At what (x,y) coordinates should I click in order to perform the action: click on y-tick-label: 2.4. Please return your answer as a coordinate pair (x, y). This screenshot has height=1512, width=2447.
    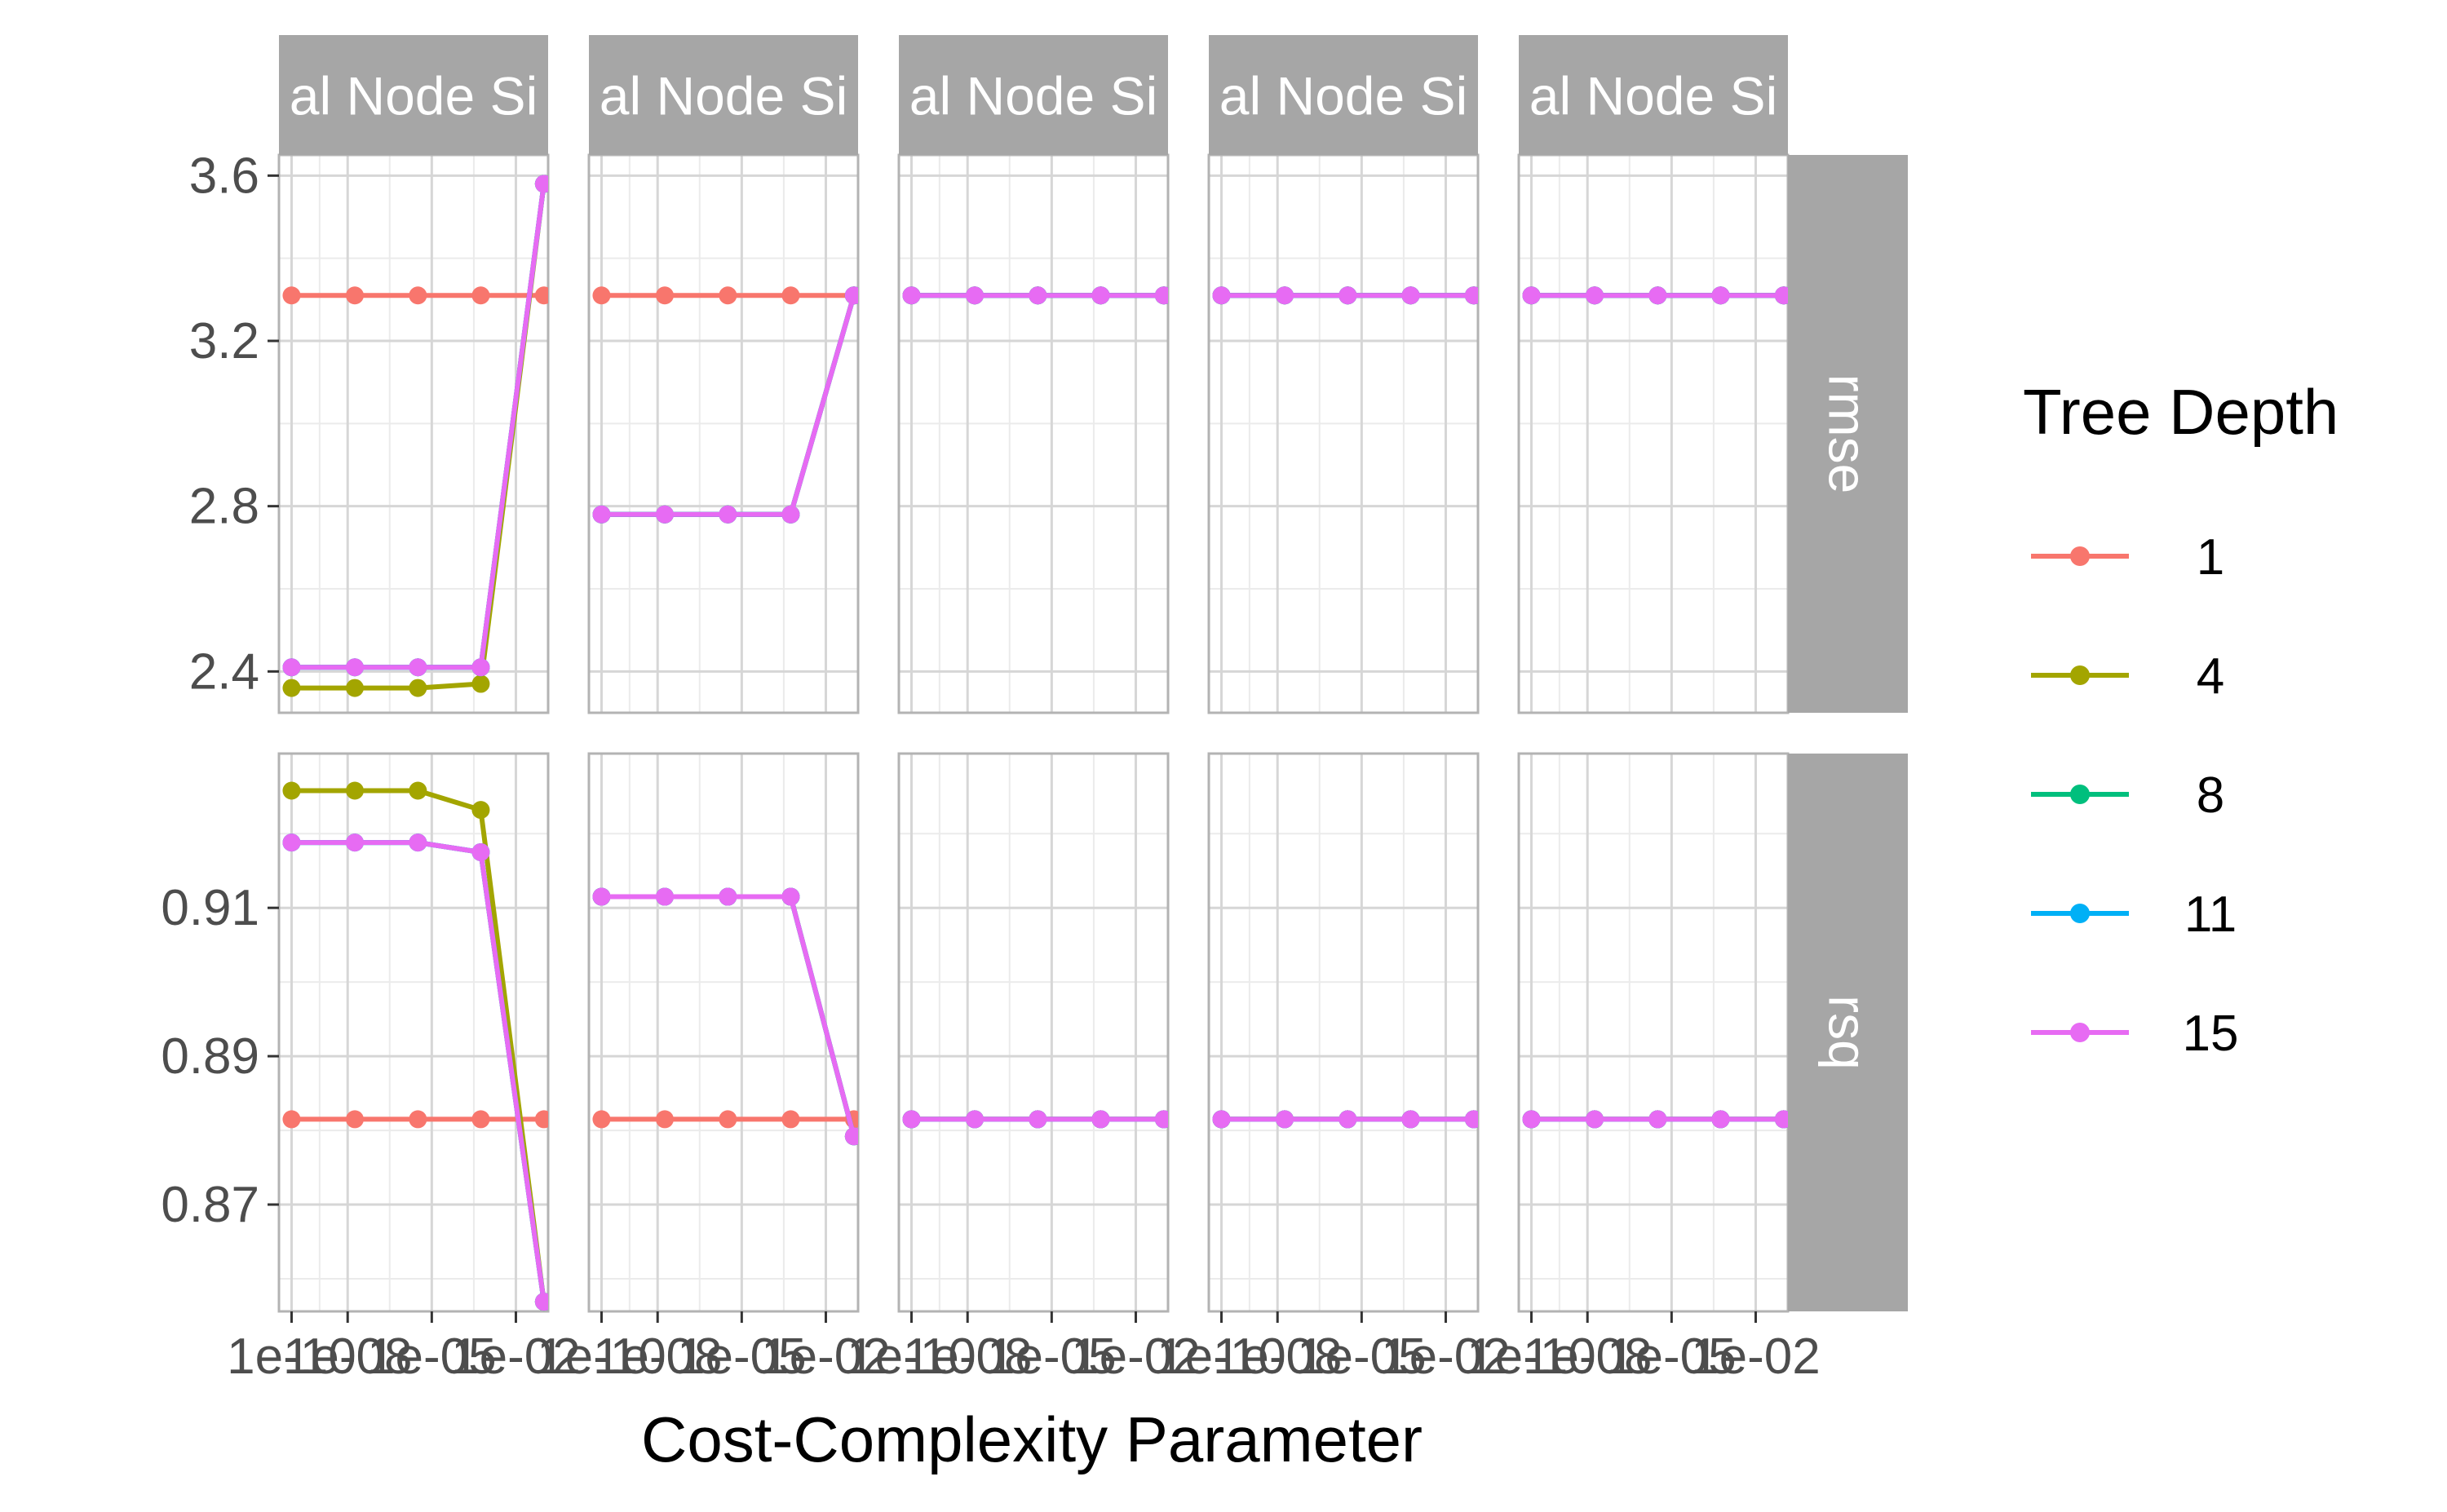
    Looking at the image, I should click on (224, 671).